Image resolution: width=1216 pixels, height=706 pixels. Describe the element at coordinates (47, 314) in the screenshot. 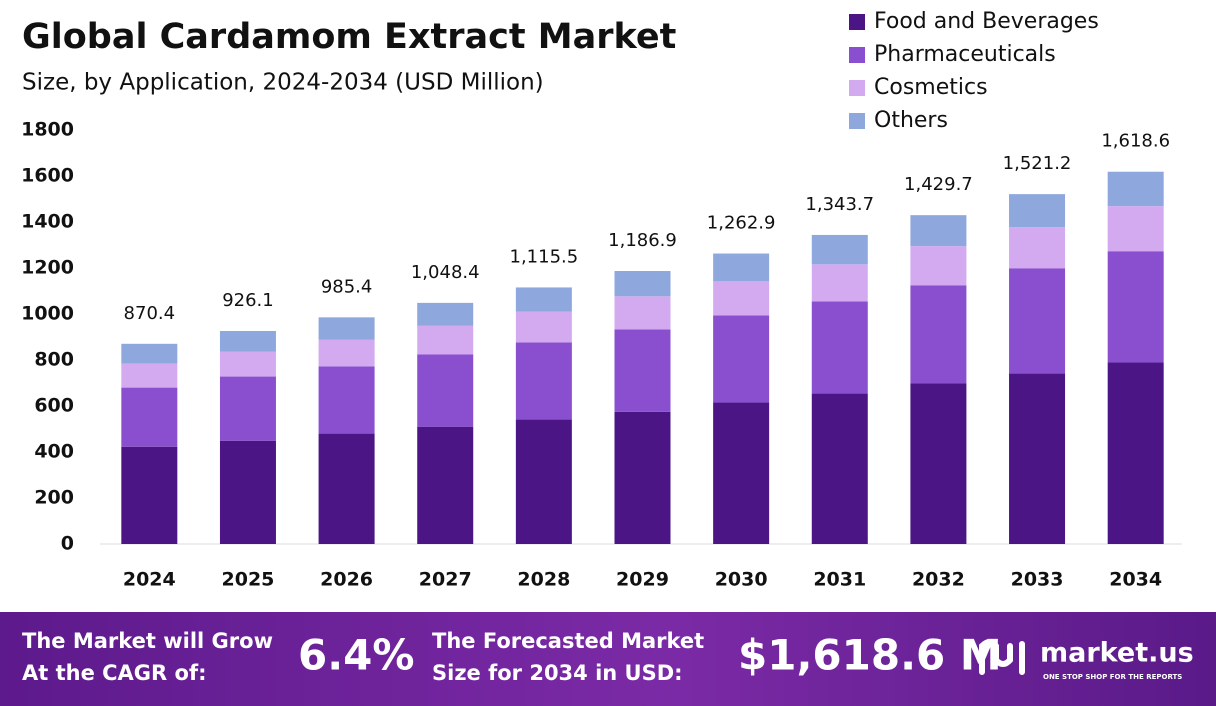

I see `y-tick-label: 1000` at that location.